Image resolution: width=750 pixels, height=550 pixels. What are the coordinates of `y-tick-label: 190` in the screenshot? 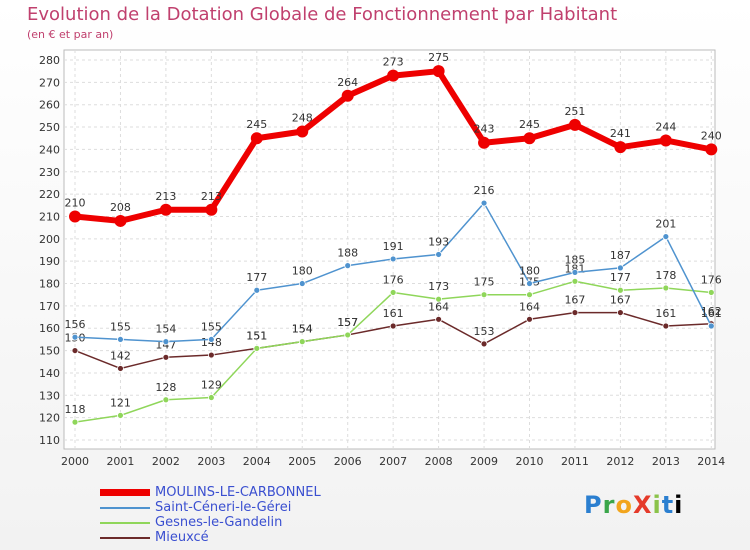 It's located at (49, 261).